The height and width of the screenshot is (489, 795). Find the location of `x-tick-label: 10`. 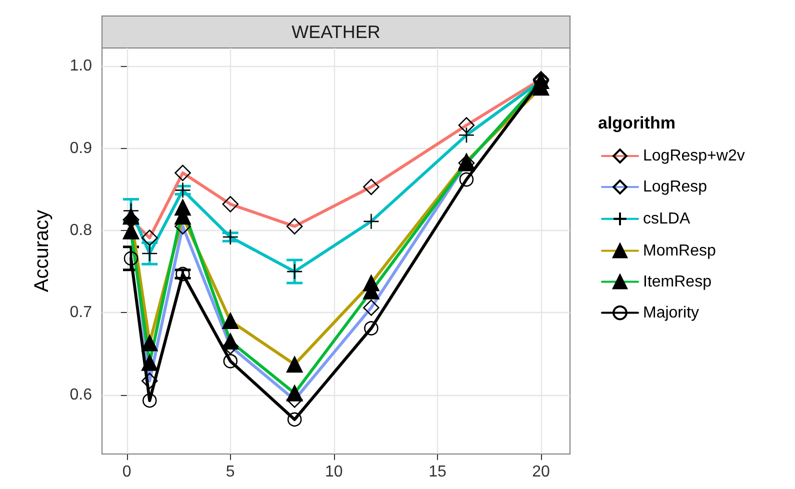

x-tick-label: 10 is located at coordinates (334, 472).